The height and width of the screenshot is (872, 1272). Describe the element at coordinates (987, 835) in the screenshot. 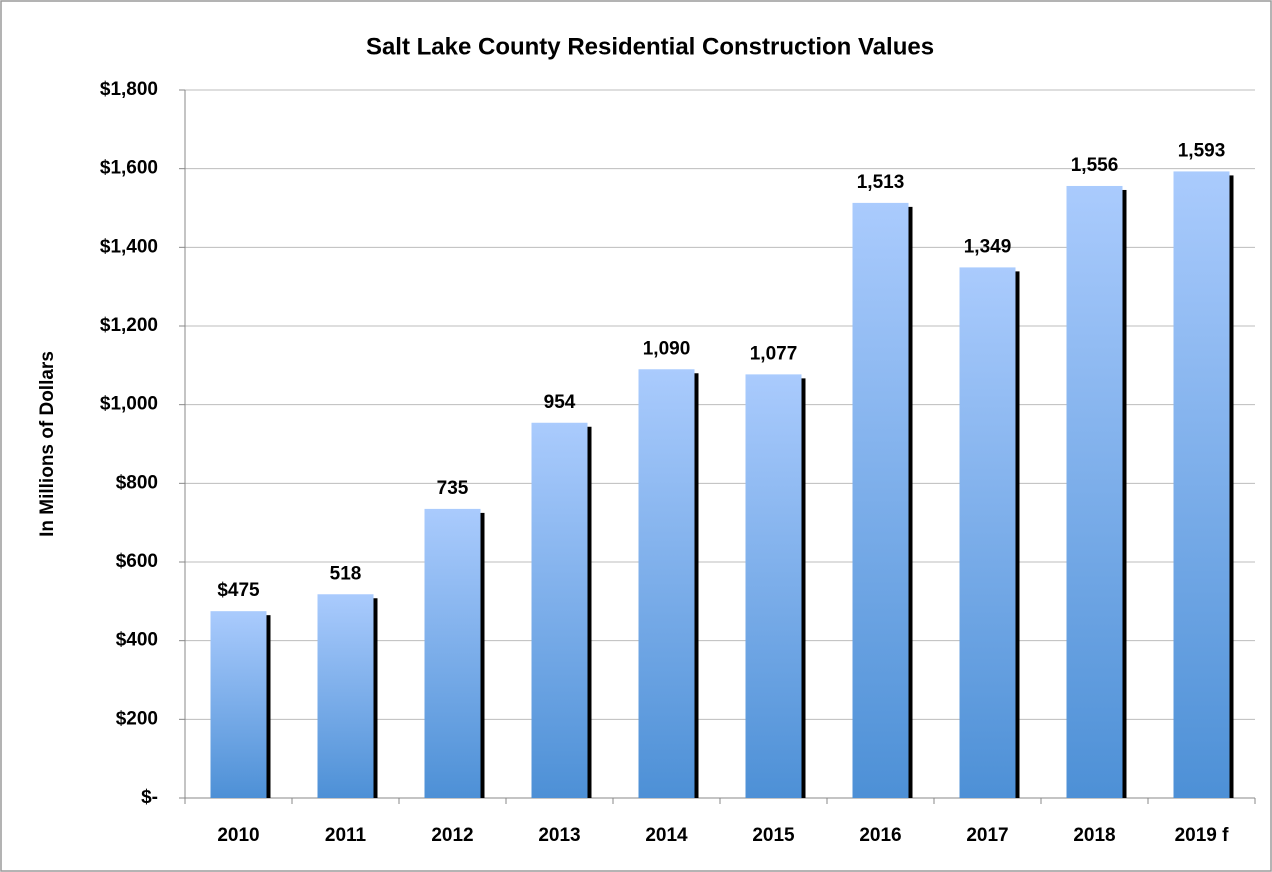

I see `x-tick-label: 2017` at that location.